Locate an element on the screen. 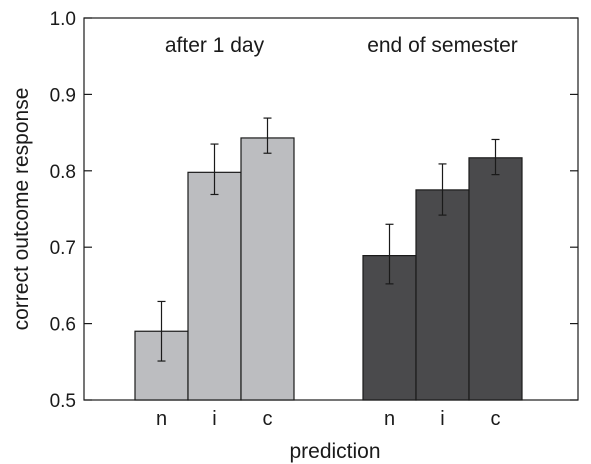  y-tick-label: 0.6 is located at coordinates (63, 325).